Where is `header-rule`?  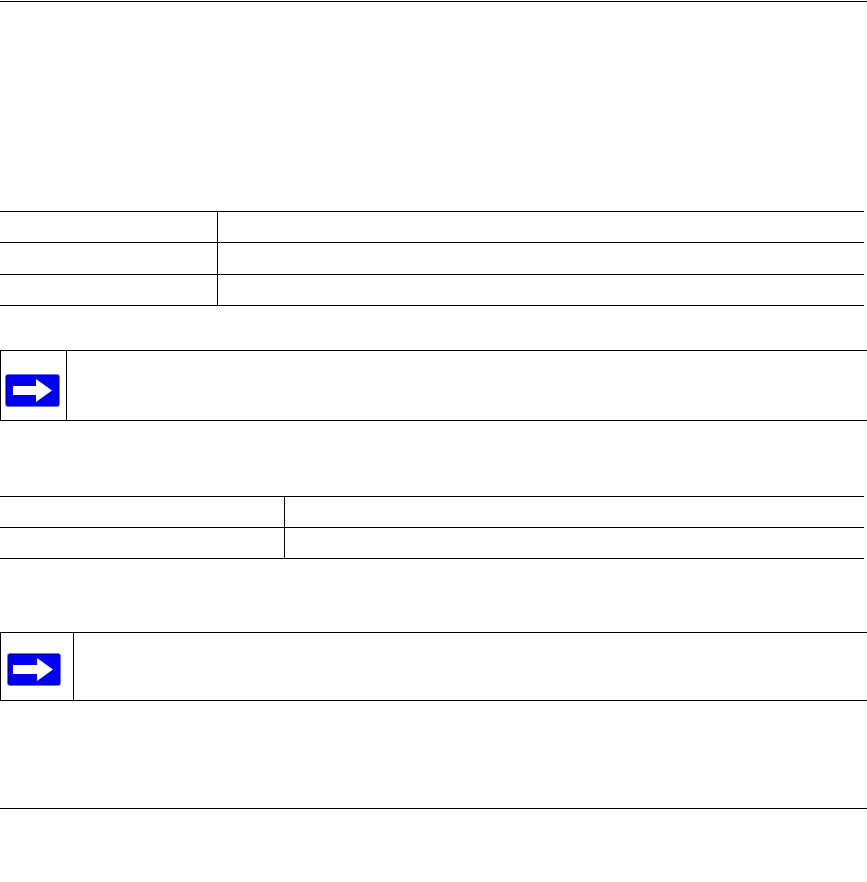
header-rule is located at coordinates (433, 1).